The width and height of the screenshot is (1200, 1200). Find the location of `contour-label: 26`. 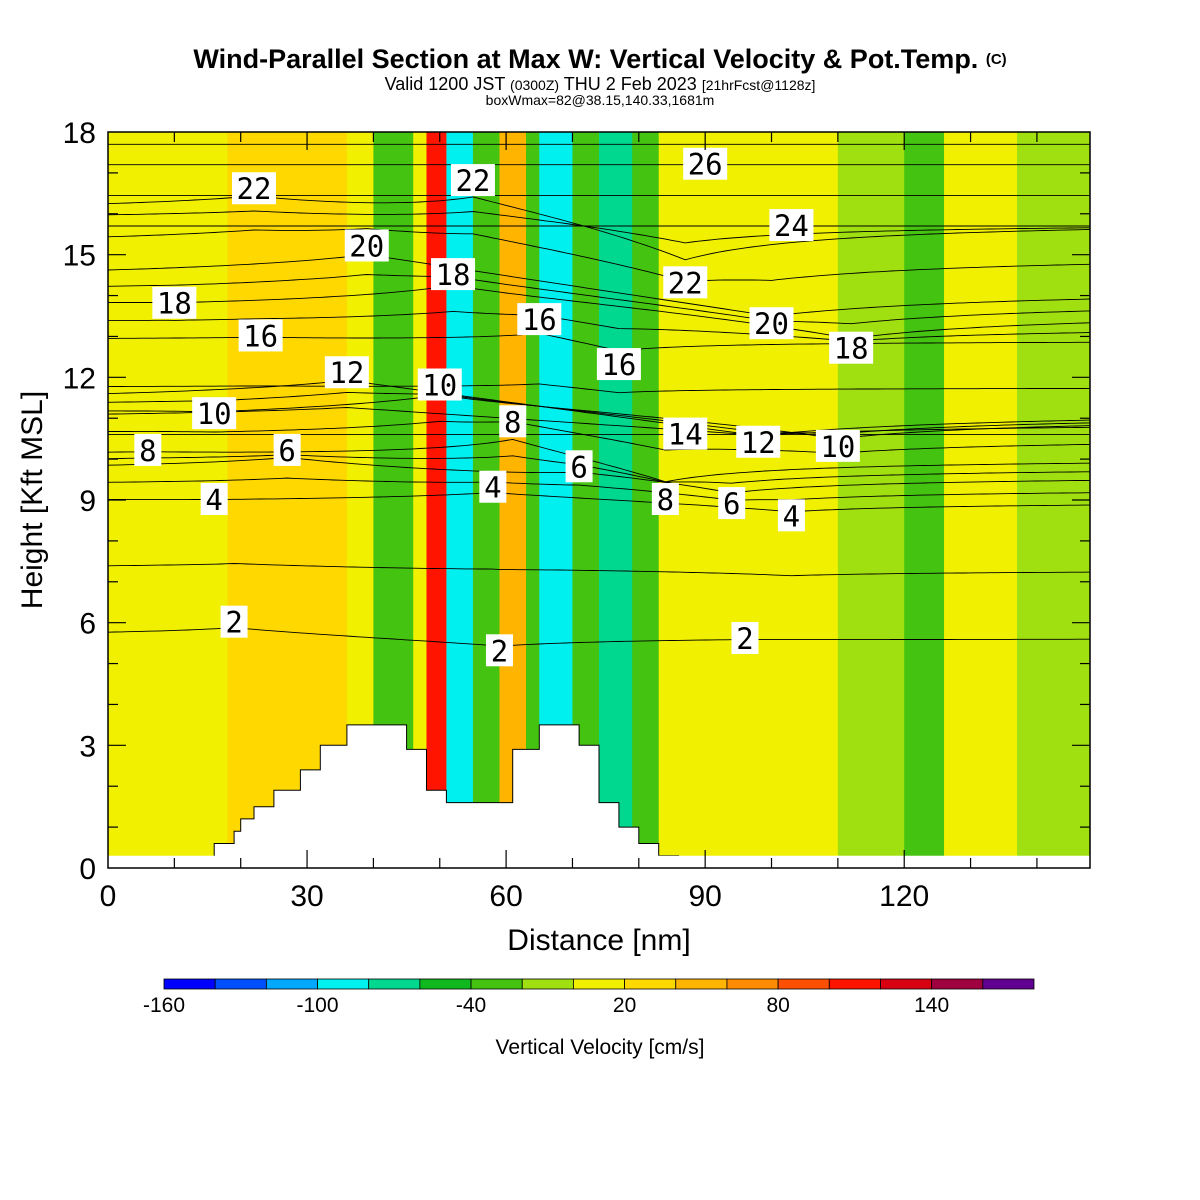

contour-label: 26 is located at coordinates (705, 164).